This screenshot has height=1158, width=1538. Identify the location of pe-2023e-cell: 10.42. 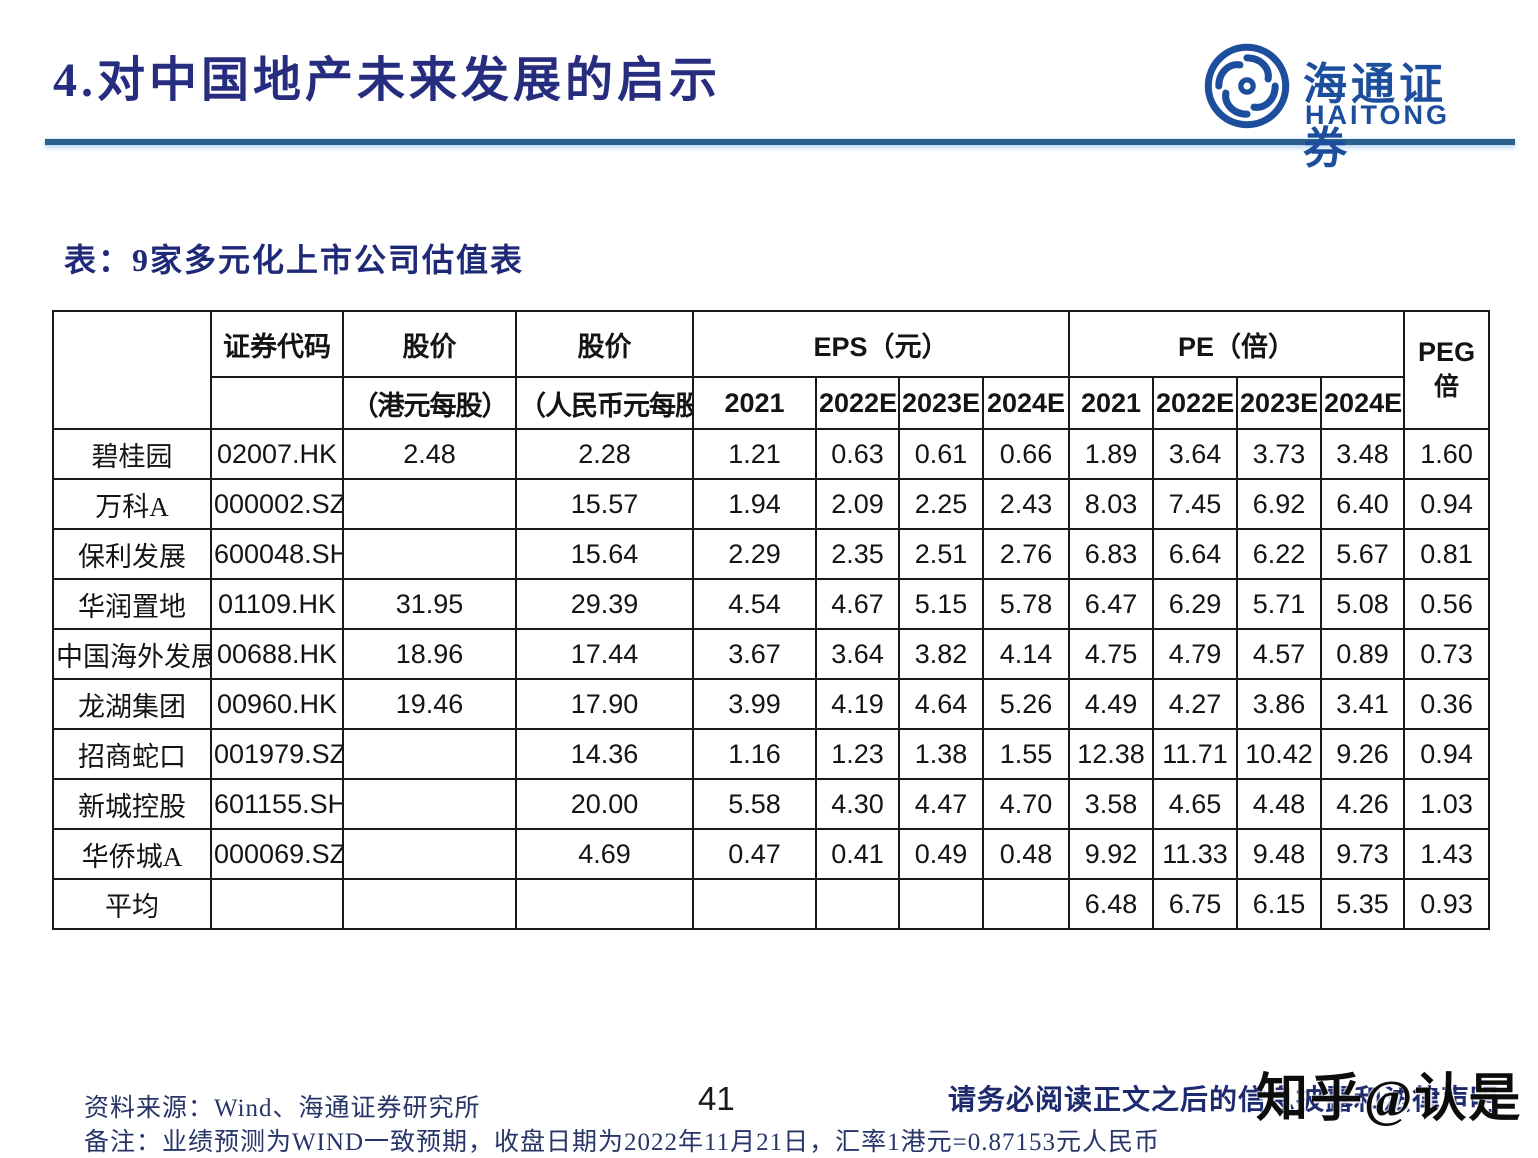
(1279, 754).